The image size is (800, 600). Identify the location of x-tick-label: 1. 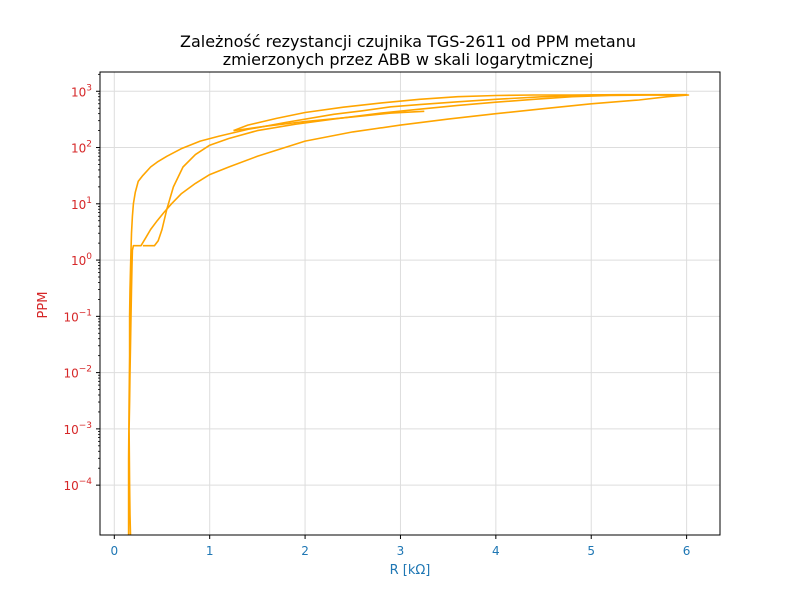
(210, 551).